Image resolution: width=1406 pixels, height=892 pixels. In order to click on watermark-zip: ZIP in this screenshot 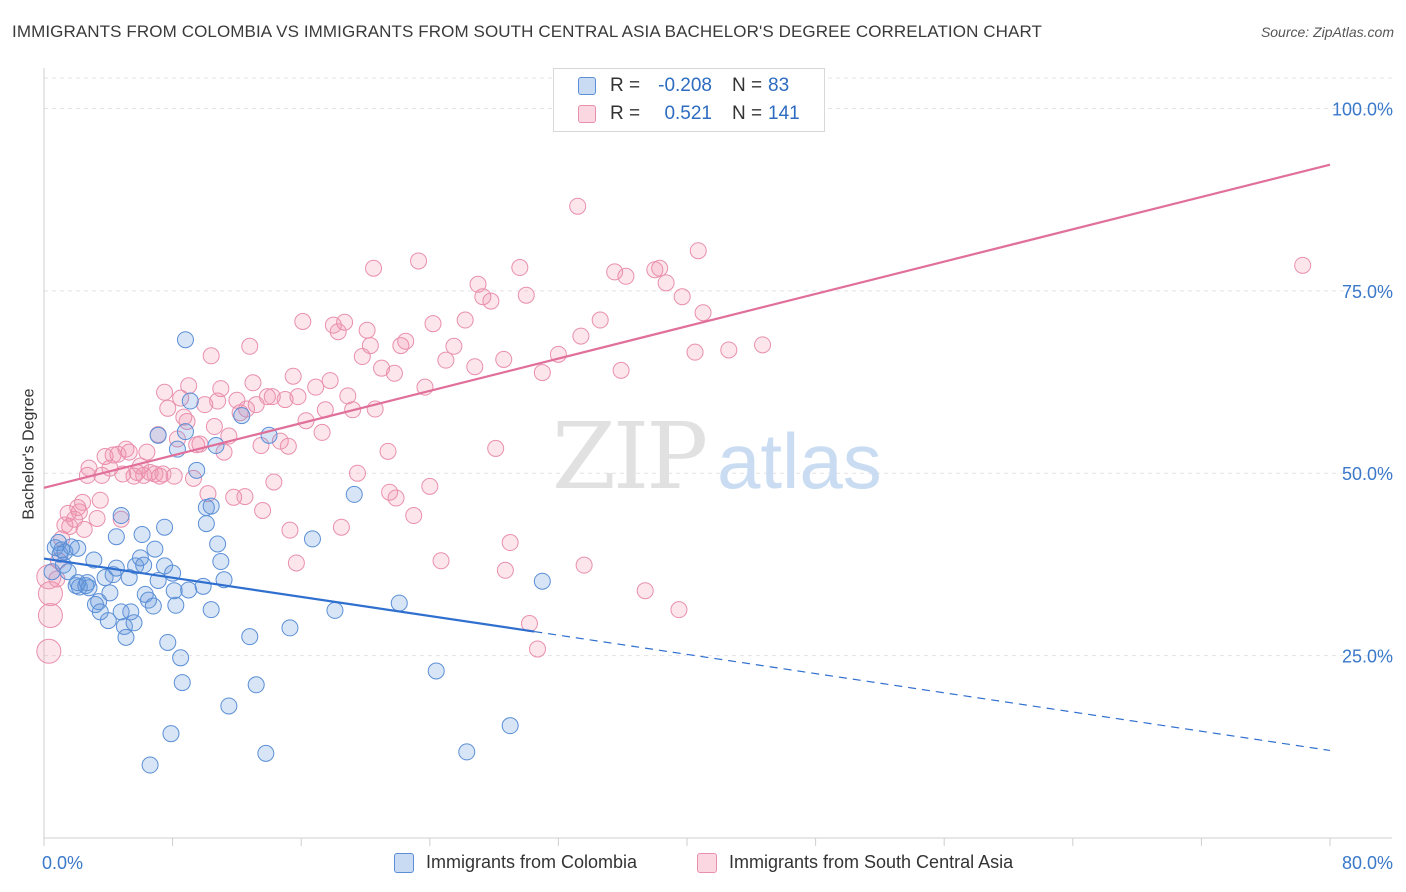, I will do `click(628, 456)`.